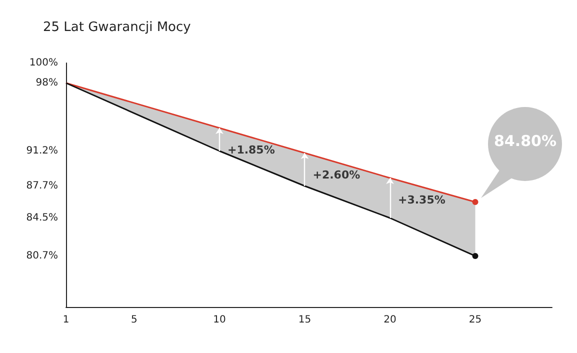  Describe the element at coordinates (305, 320) in the screenshot. I see `x-tick-label: 15` at that location.